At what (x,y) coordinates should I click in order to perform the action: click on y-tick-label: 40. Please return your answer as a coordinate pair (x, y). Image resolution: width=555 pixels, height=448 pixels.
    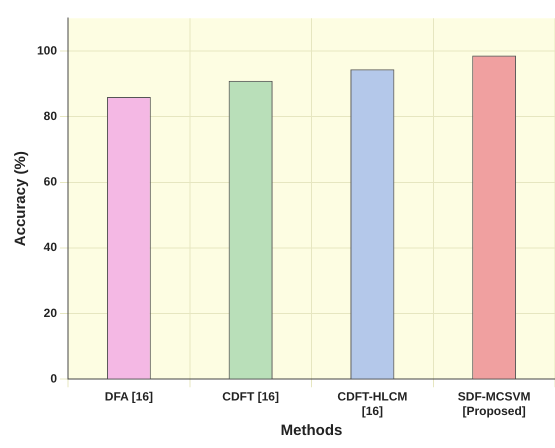
    Looking at the image, I should click on (51, 247).